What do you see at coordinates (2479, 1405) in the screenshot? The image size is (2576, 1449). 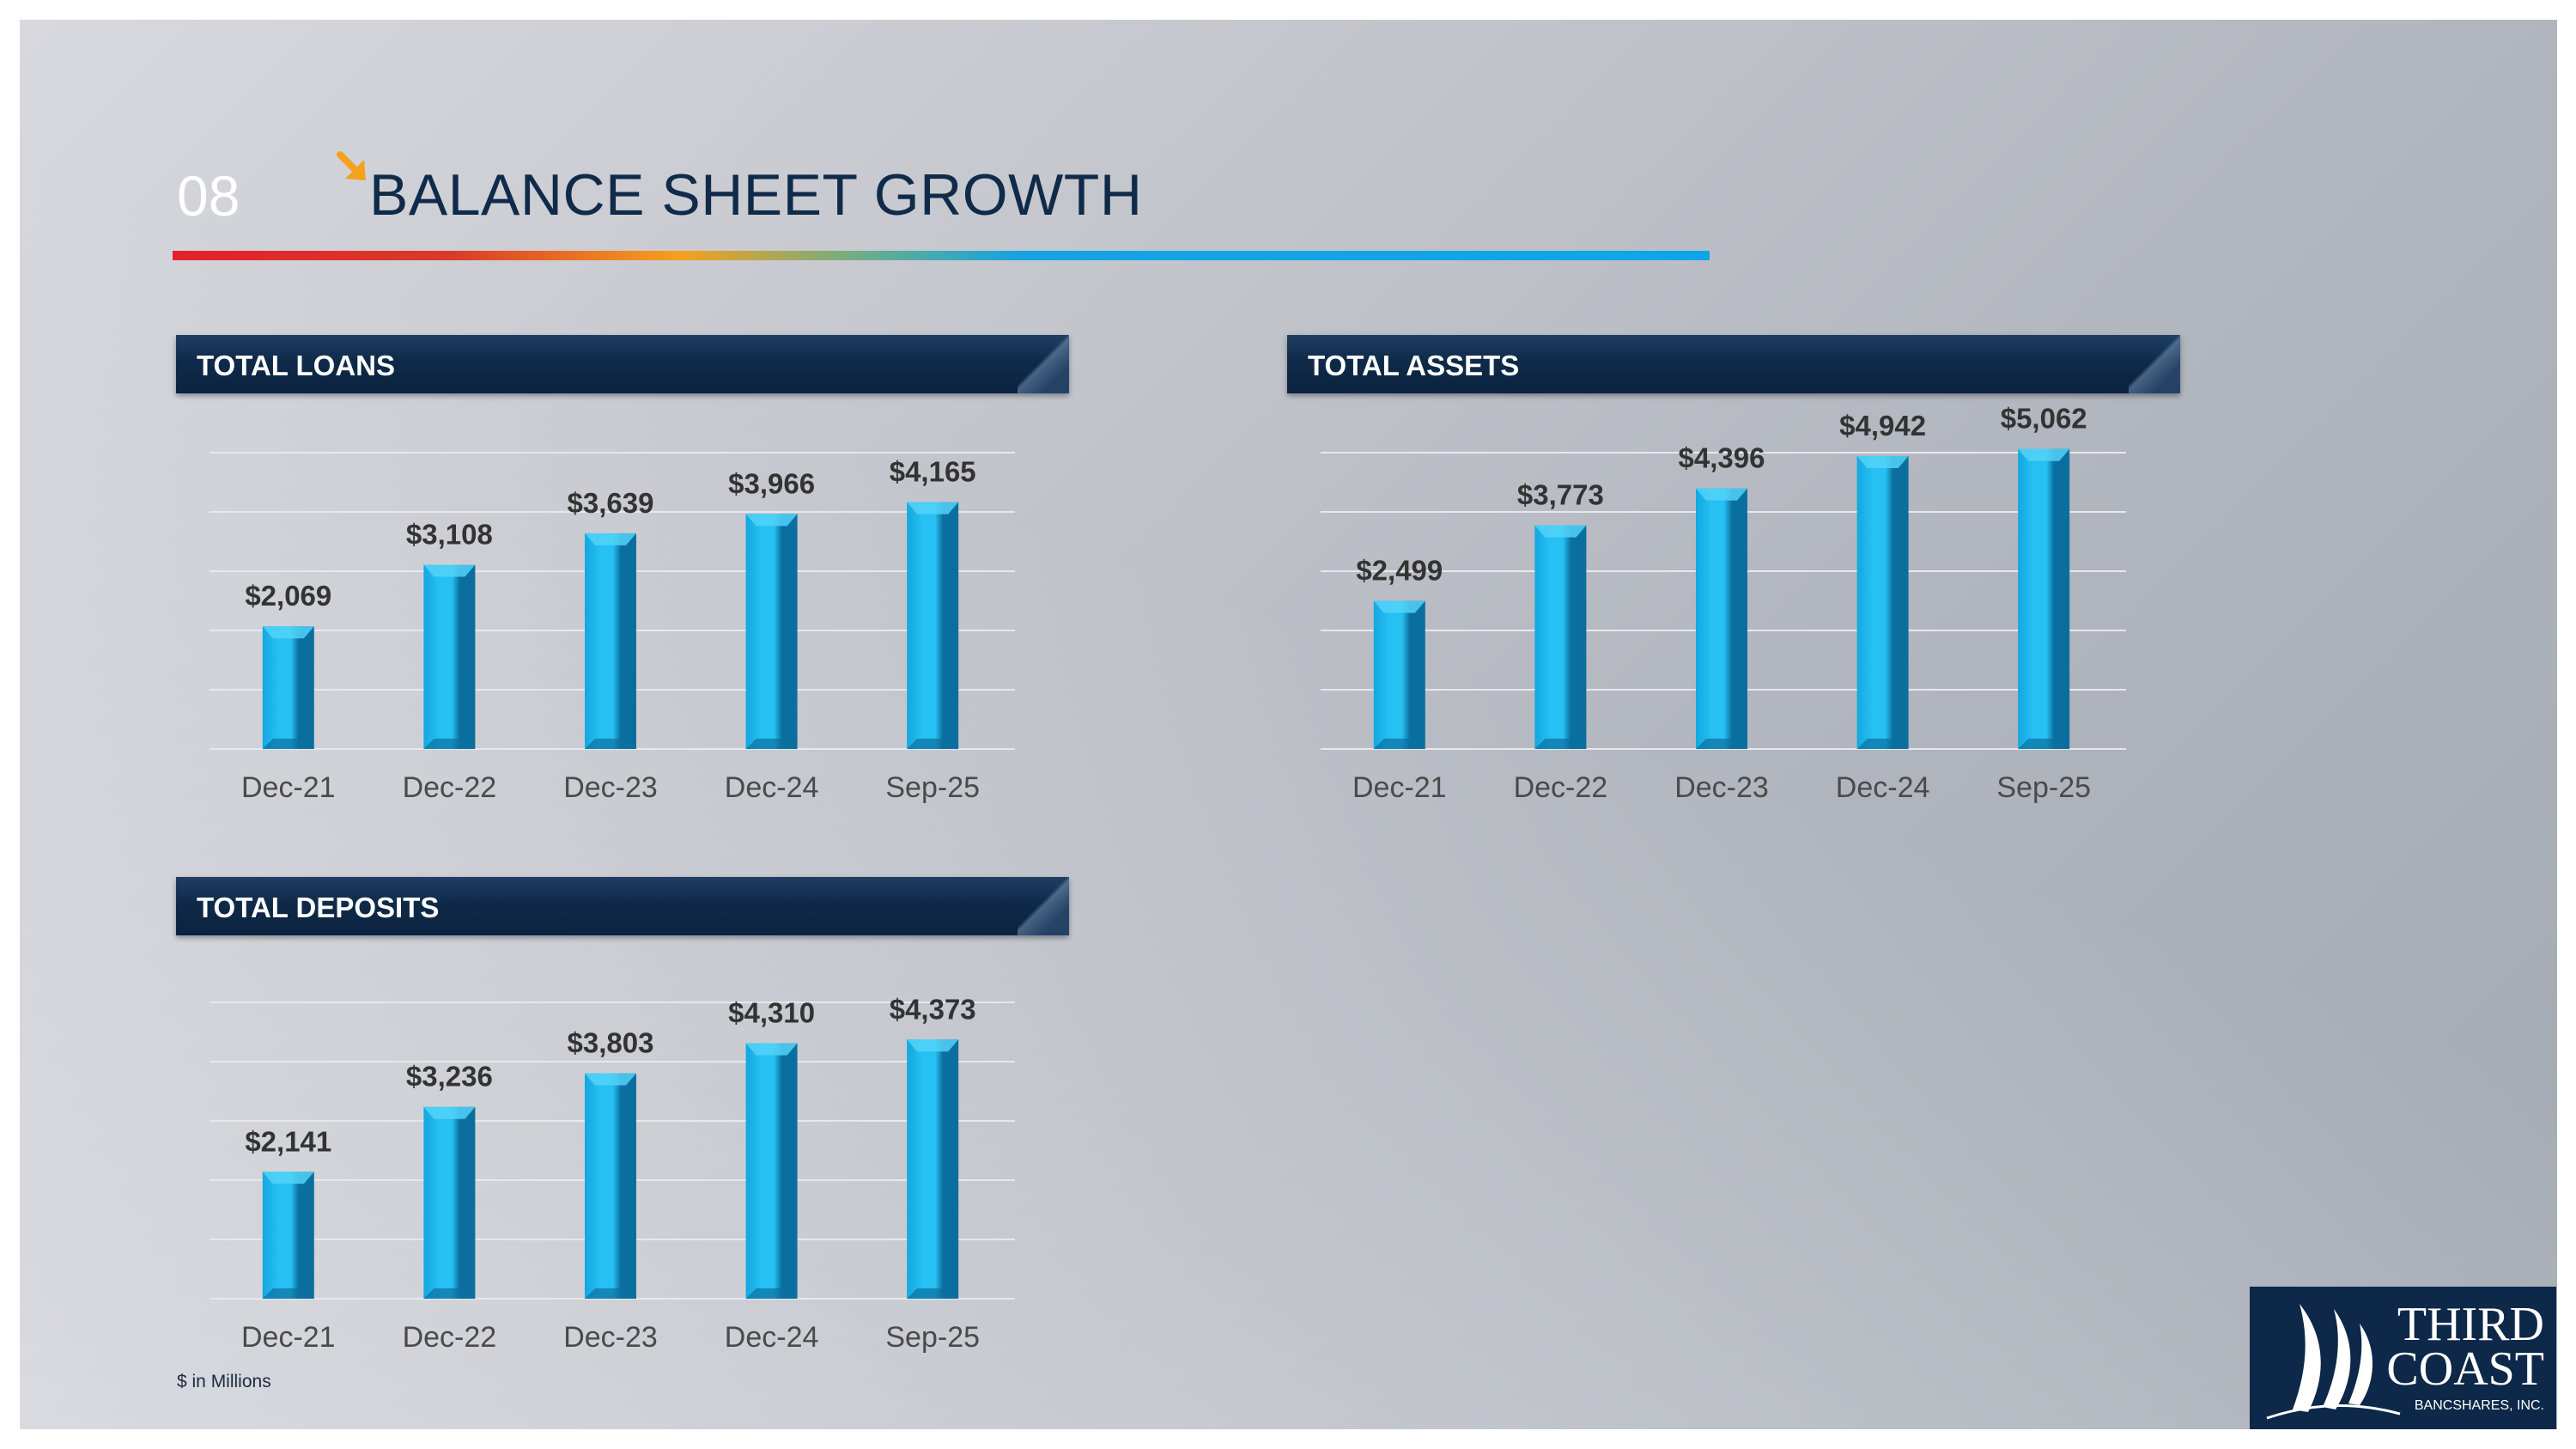 I see `logo-tagline: BANCSHARES, INC.` at bounding box center [2479, 1405].